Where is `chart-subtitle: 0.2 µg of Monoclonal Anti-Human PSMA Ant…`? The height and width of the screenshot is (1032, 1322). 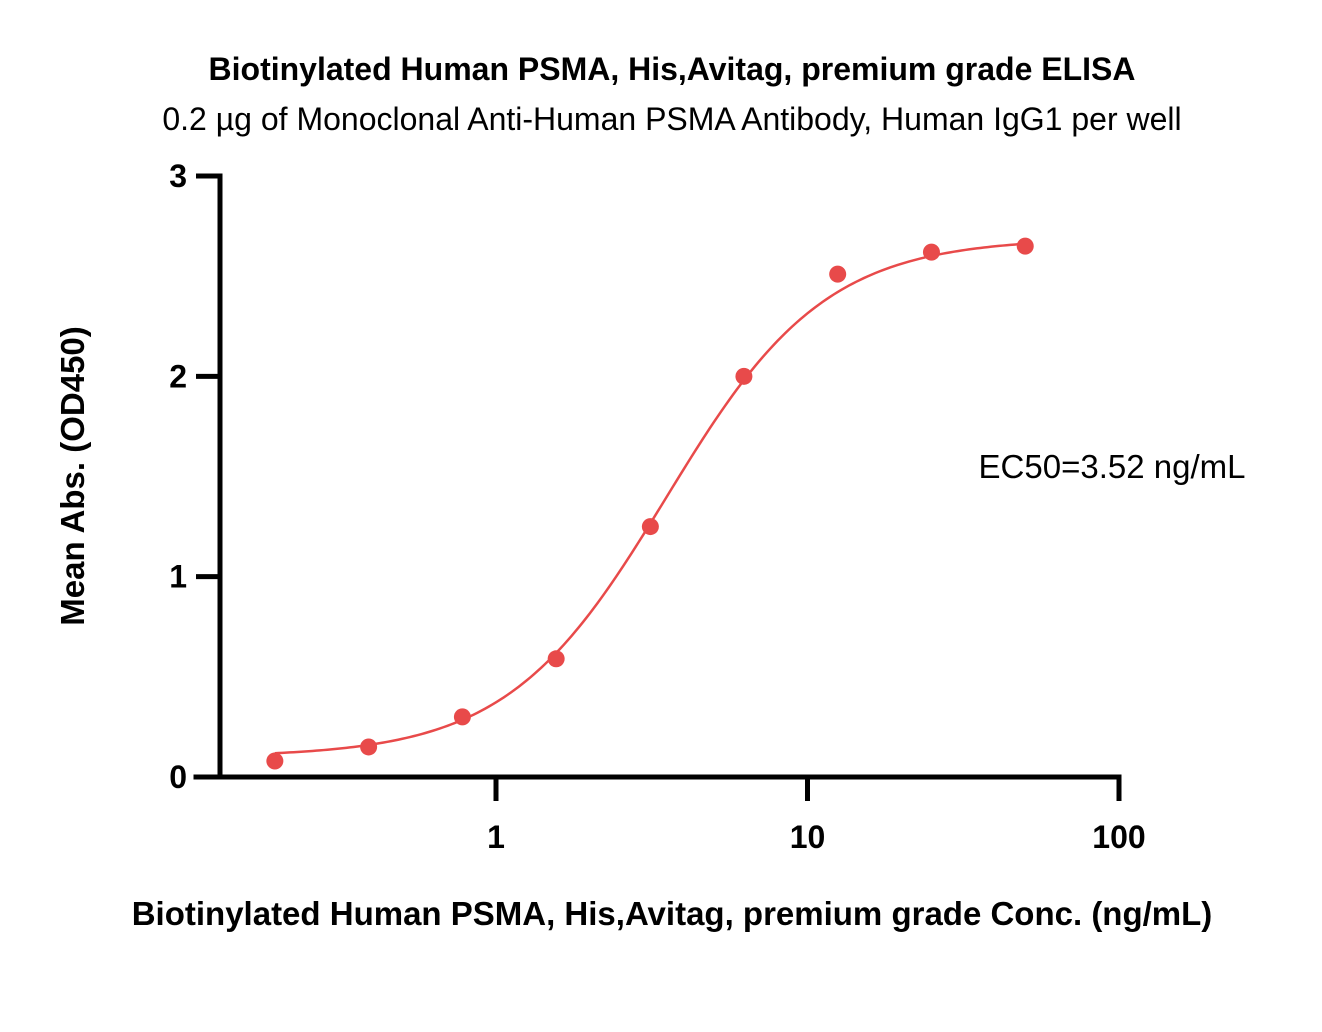
chart-subtitle: 0.2 µg of Monoclonal Anti-Human PSMA Ant… is located at coordinates (671, 119).